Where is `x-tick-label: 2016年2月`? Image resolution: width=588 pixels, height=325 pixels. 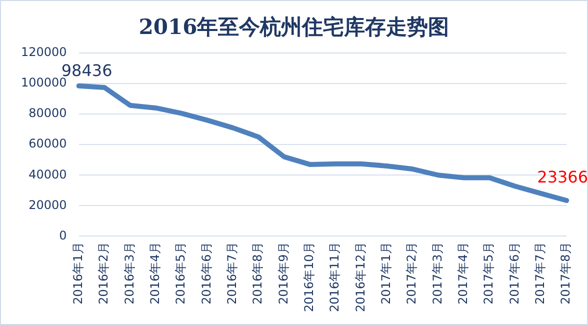 x-tick-label: 2016年2月 is located at coordinates (103, 273).